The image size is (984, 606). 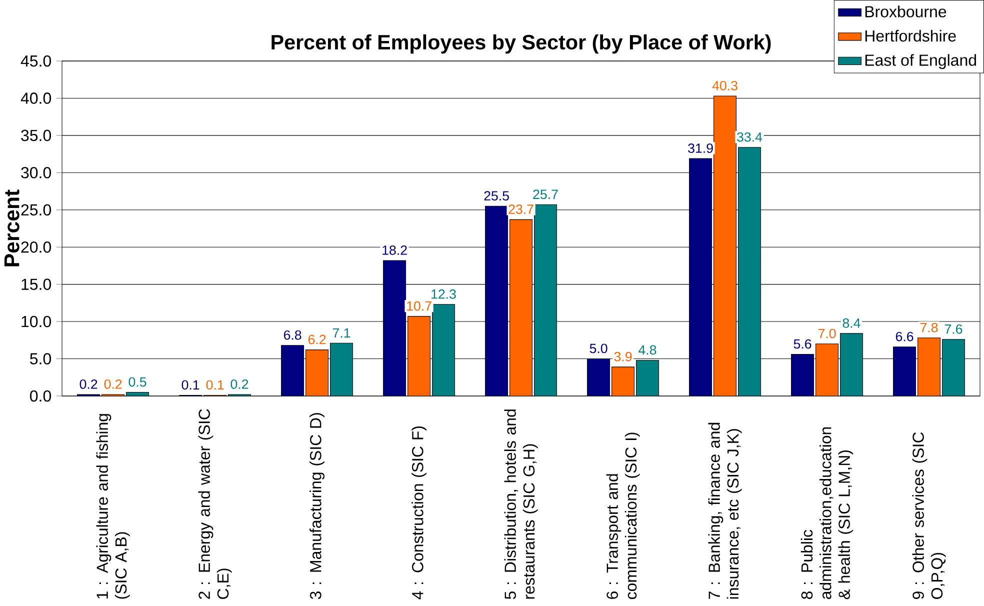 I want to click on y-tick-label: 45.0, so click(x=36, y=61).